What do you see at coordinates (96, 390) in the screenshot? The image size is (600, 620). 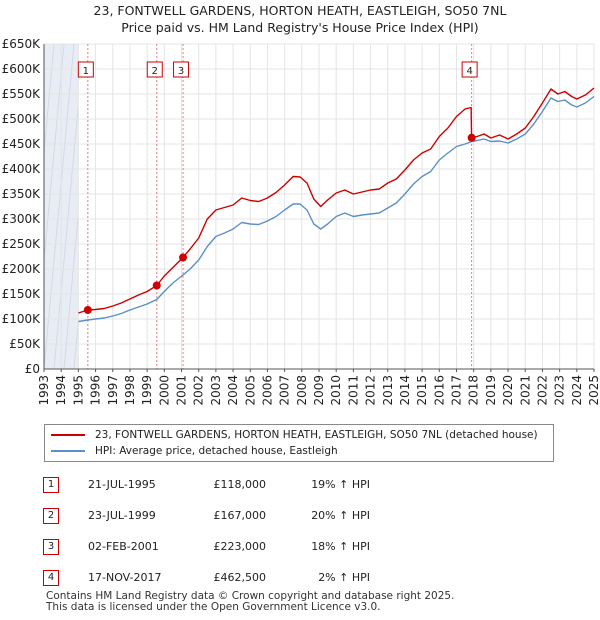 I see `x-tick-label: 1996` at bounding box center [96, 390].